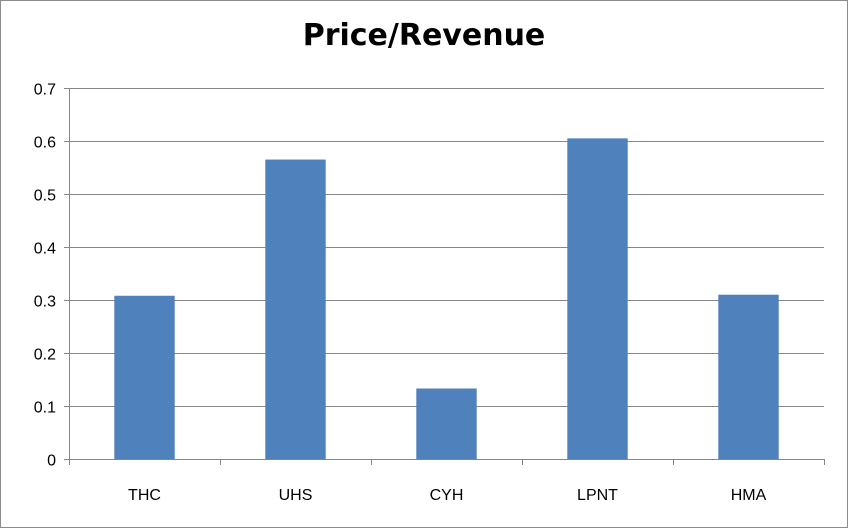 The height and width of the screenshot is (528, 848). I want to click on y-tick-label: 0.3, so click(45, 302).